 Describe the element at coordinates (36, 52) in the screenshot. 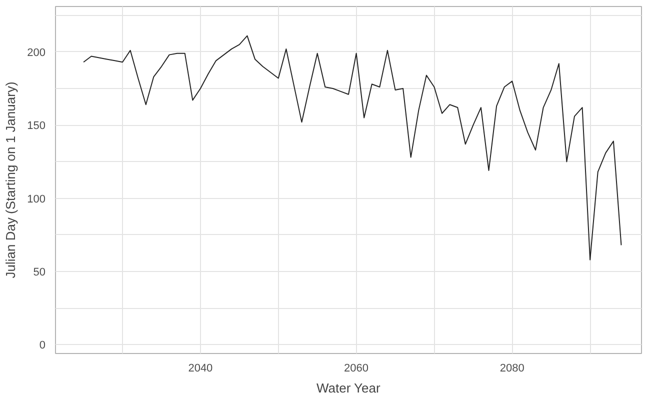

I see `y-tick-label: 200` at that location.